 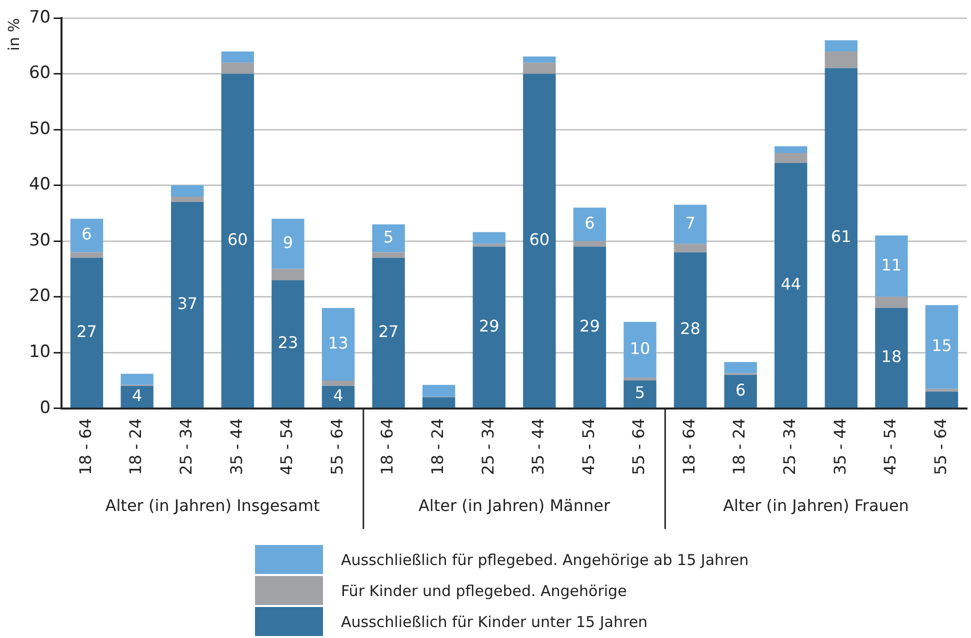 I want to click on data-label: 15, so click(x=942, y=346).